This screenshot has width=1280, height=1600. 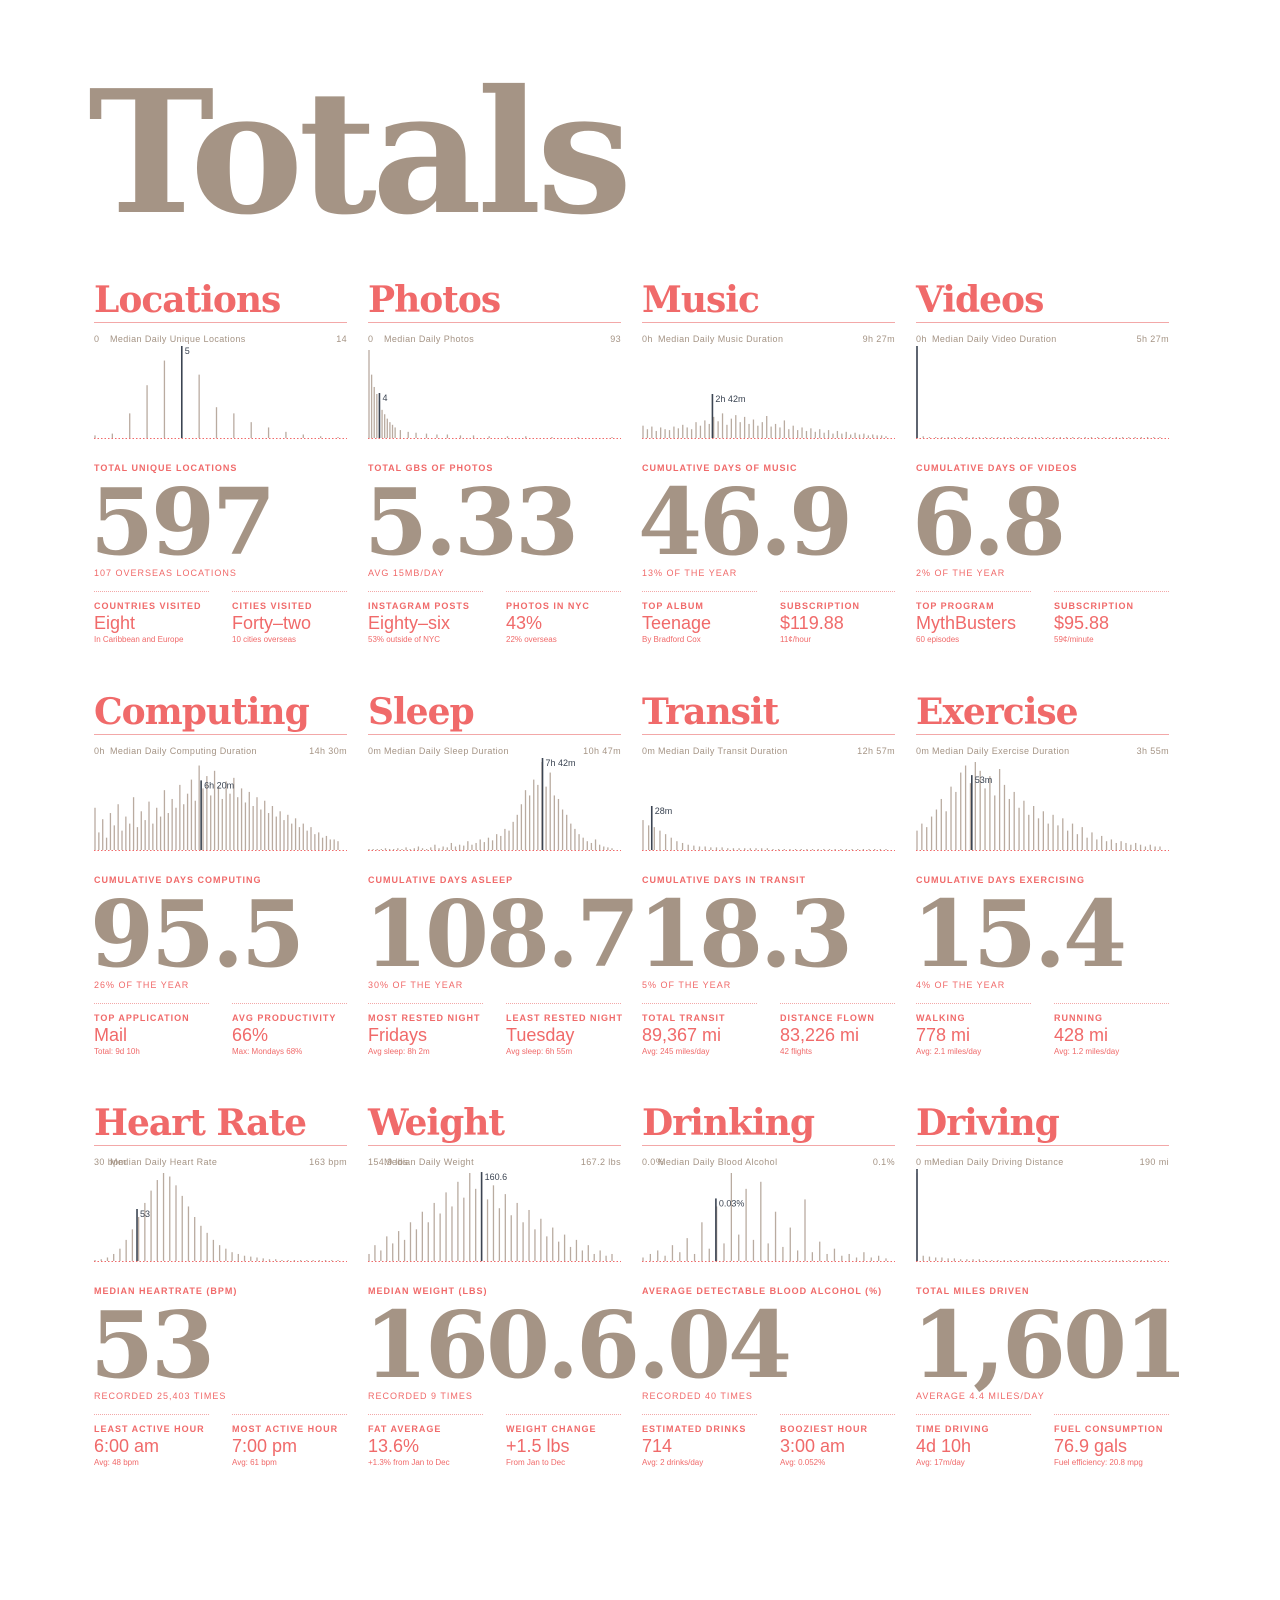 I want to click on metric-label: MEDIAN WEIGHT (LBS), so click(x=428, y=1291).